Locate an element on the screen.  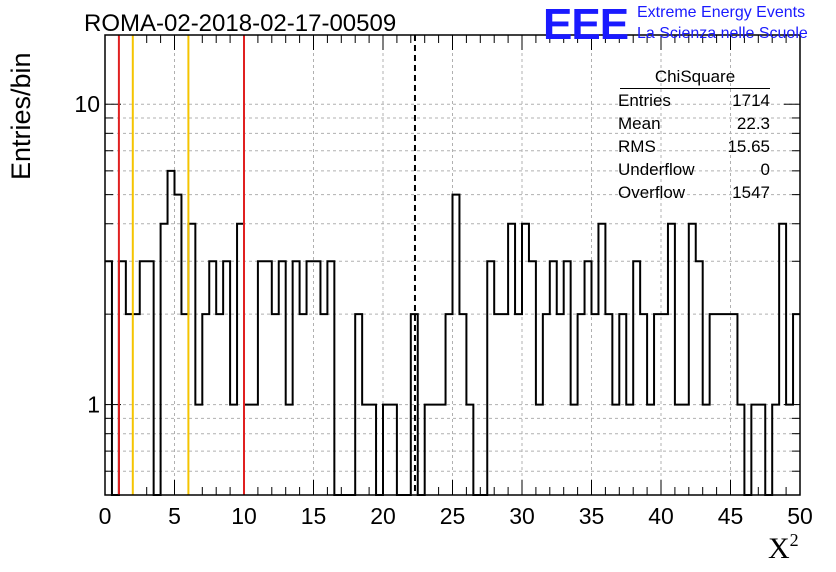
logo-caption-line1: Extreme Energy Events is located at coordinates (721, 12).